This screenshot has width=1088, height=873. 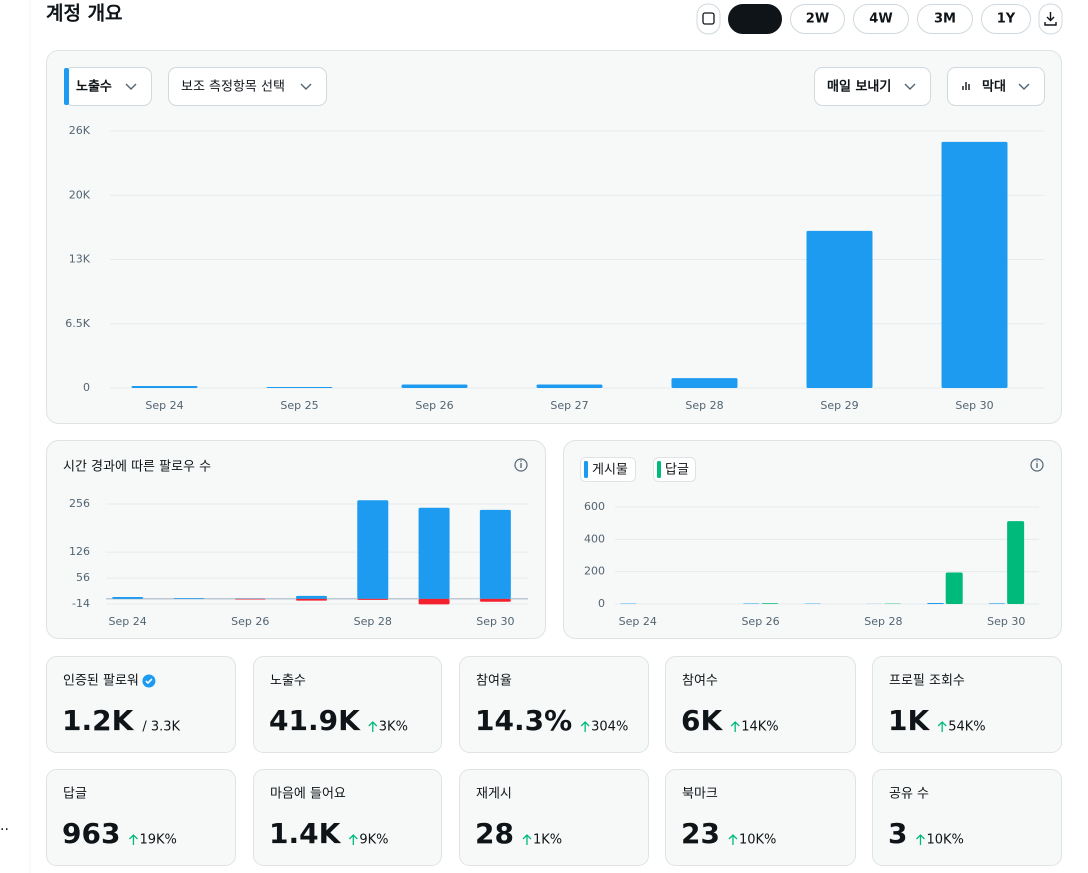 I want to click on card-total: / 3.3K, so click(x=161, y=727).